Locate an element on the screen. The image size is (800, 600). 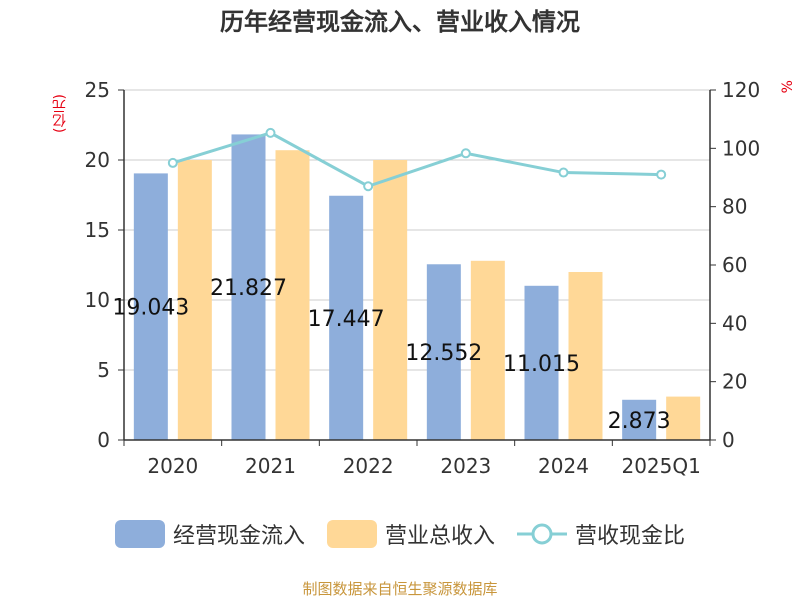
x-tick-label: 2024 is located at coordinates (563, 466).